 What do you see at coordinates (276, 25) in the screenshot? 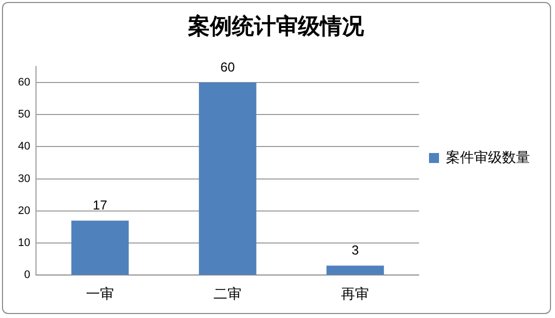
I see `chart-title: 案例统计审级情况` at bounding box center [276, 25].